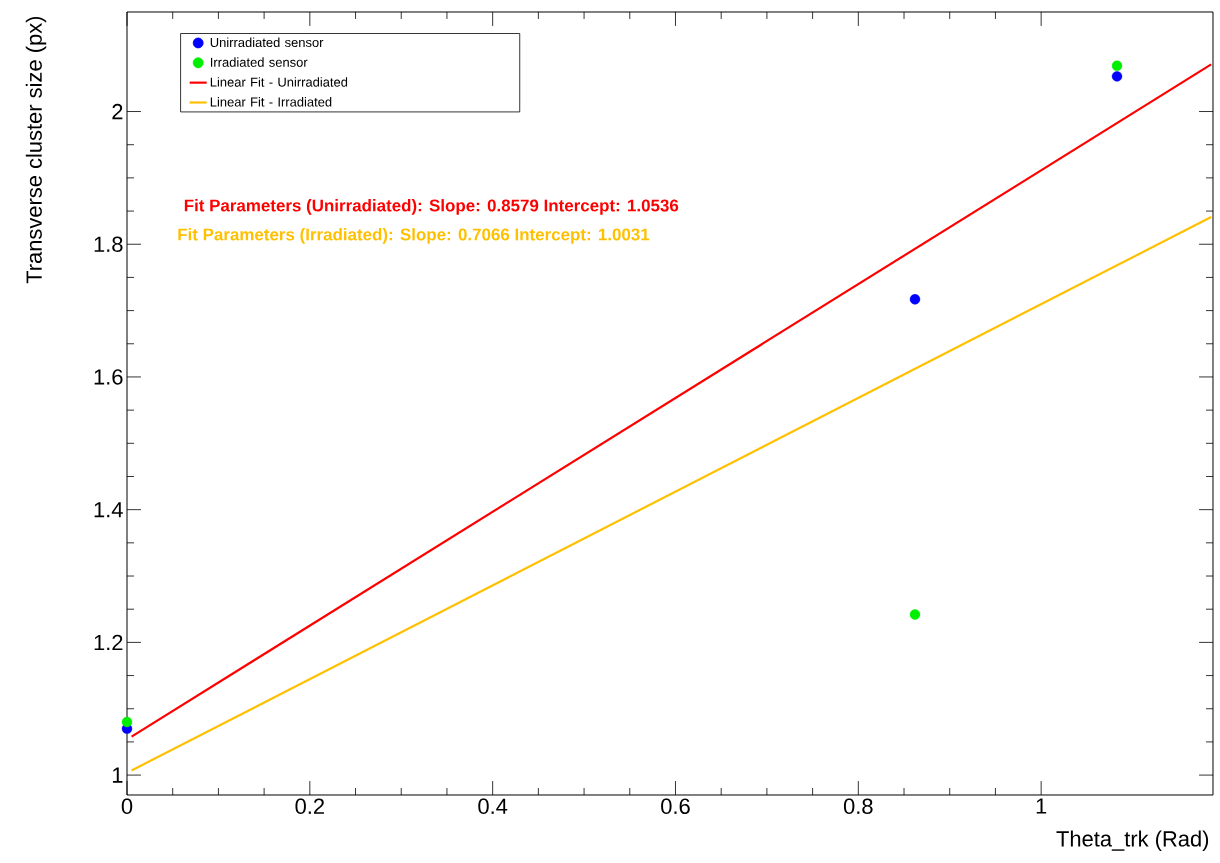 Image resolution: width=1220 pixels, height=863 pixels. Describe the element at coordinates (117, 775) in the screenshot. I see `y-tick-label: 1` at that location.